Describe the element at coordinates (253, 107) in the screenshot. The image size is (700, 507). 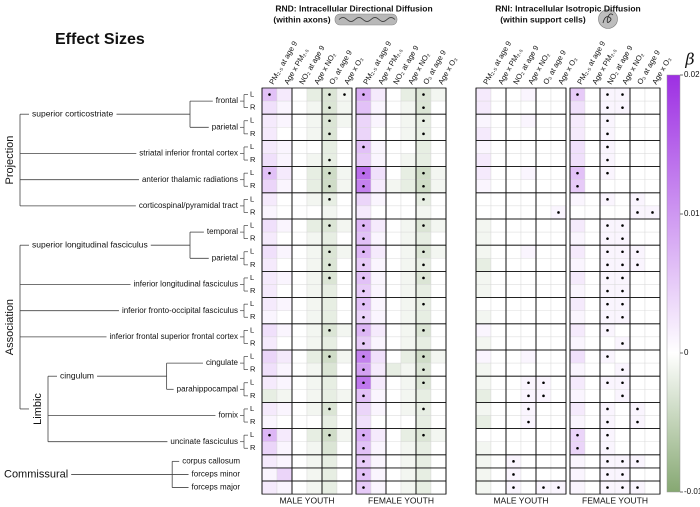
I see `side-label: R` at that location.